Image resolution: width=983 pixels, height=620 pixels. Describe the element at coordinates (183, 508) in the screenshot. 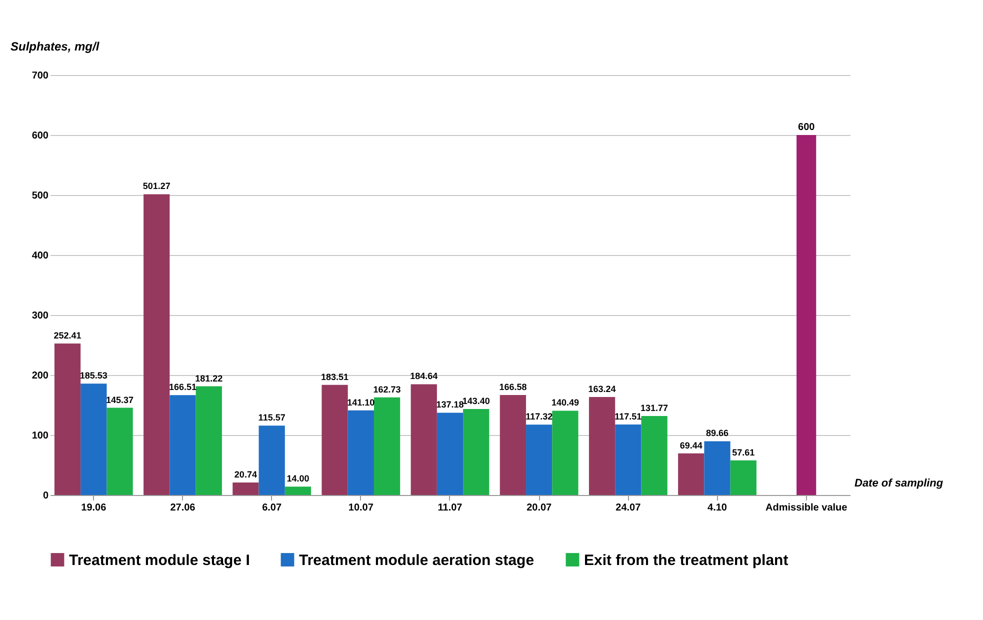

I see `x-tick-label: 27.06` at that location.